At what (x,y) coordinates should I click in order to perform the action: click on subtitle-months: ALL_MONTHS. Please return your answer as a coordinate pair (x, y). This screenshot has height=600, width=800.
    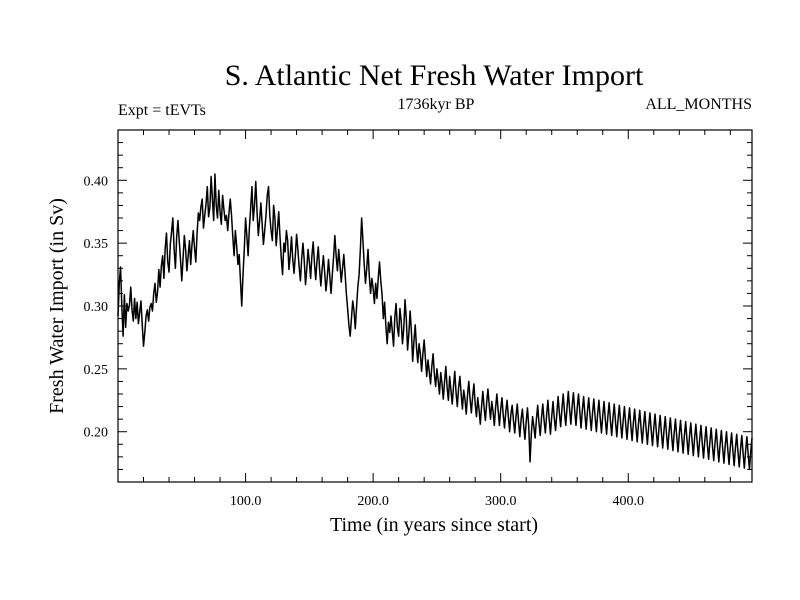
    Looking at the image, I should click on (698, 104).